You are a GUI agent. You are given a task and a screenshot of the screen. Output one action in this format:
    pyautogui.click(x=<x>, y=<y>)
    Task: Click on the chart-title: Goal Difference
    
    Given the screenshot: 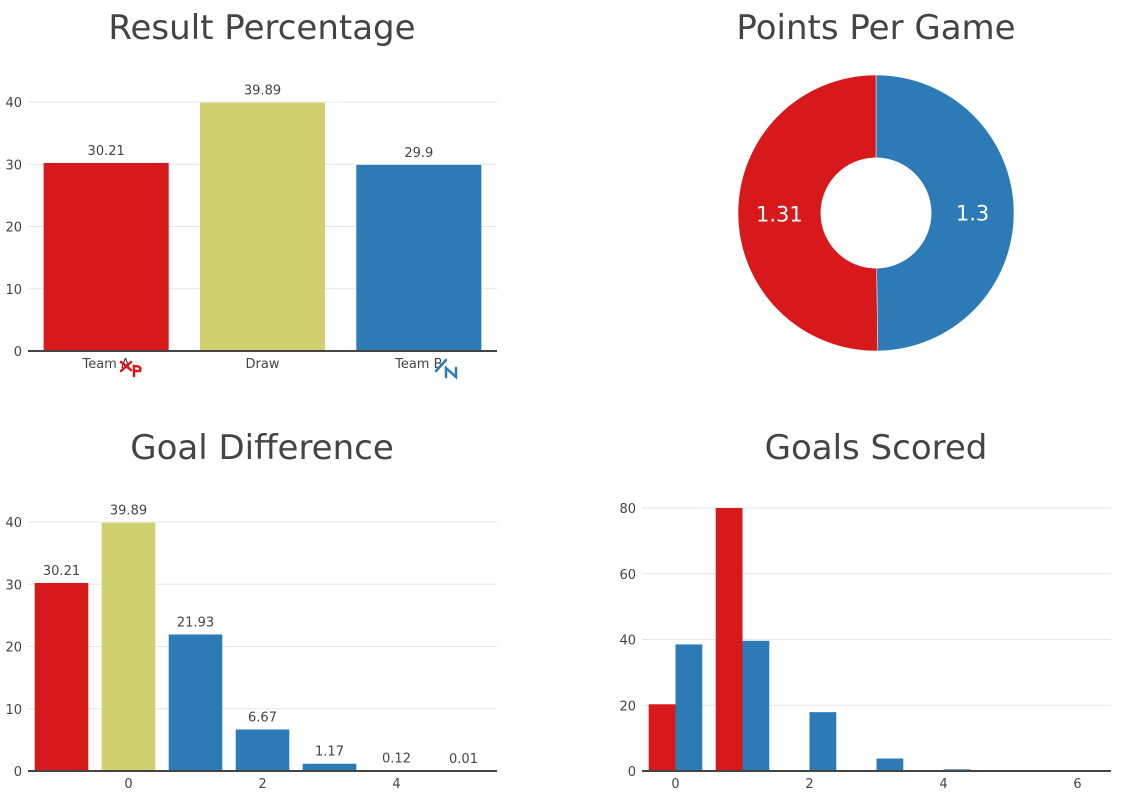 What is the action you would take?
    pyautogui.click(x=262, y=448)
    